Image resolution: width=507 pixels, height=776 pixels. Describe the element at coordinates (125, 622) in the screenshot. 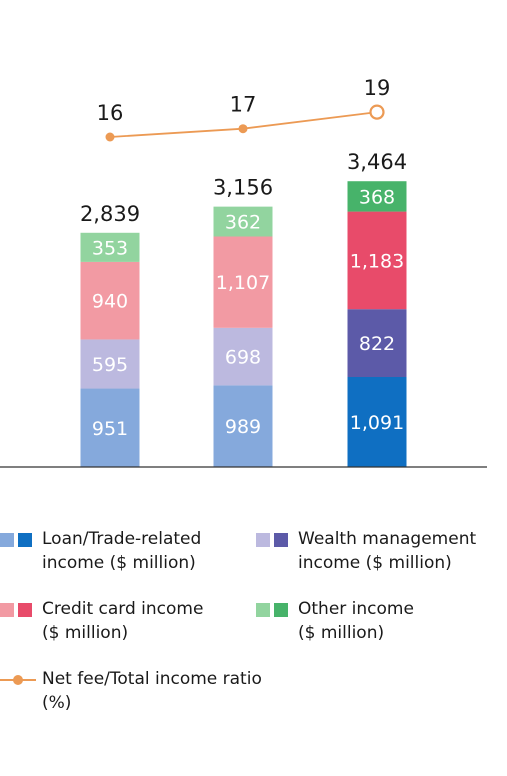

I see `legend-item-credit-card: Credit card income ($ million)` at that location.